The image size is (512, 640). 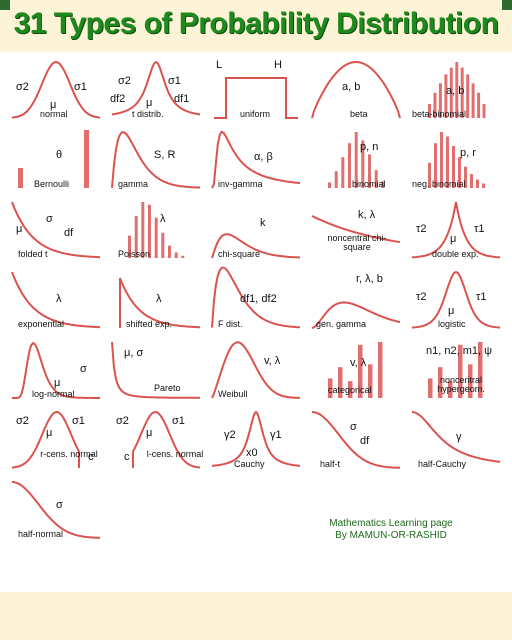 What do you see at coordinates (330, 464) in the screenshot?
I see `distribution-name: half-t` at bounding box center [330, 464].